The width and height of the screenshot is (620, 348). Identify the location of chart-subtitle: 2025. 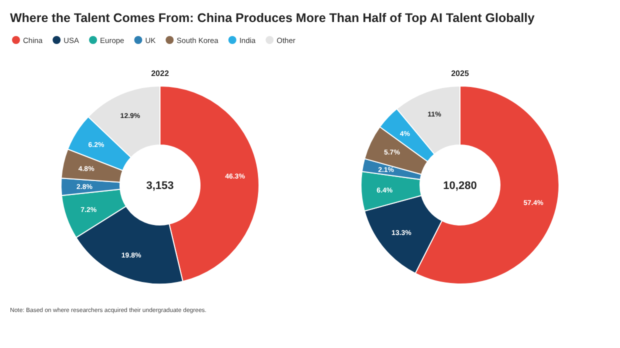
(460, 73).